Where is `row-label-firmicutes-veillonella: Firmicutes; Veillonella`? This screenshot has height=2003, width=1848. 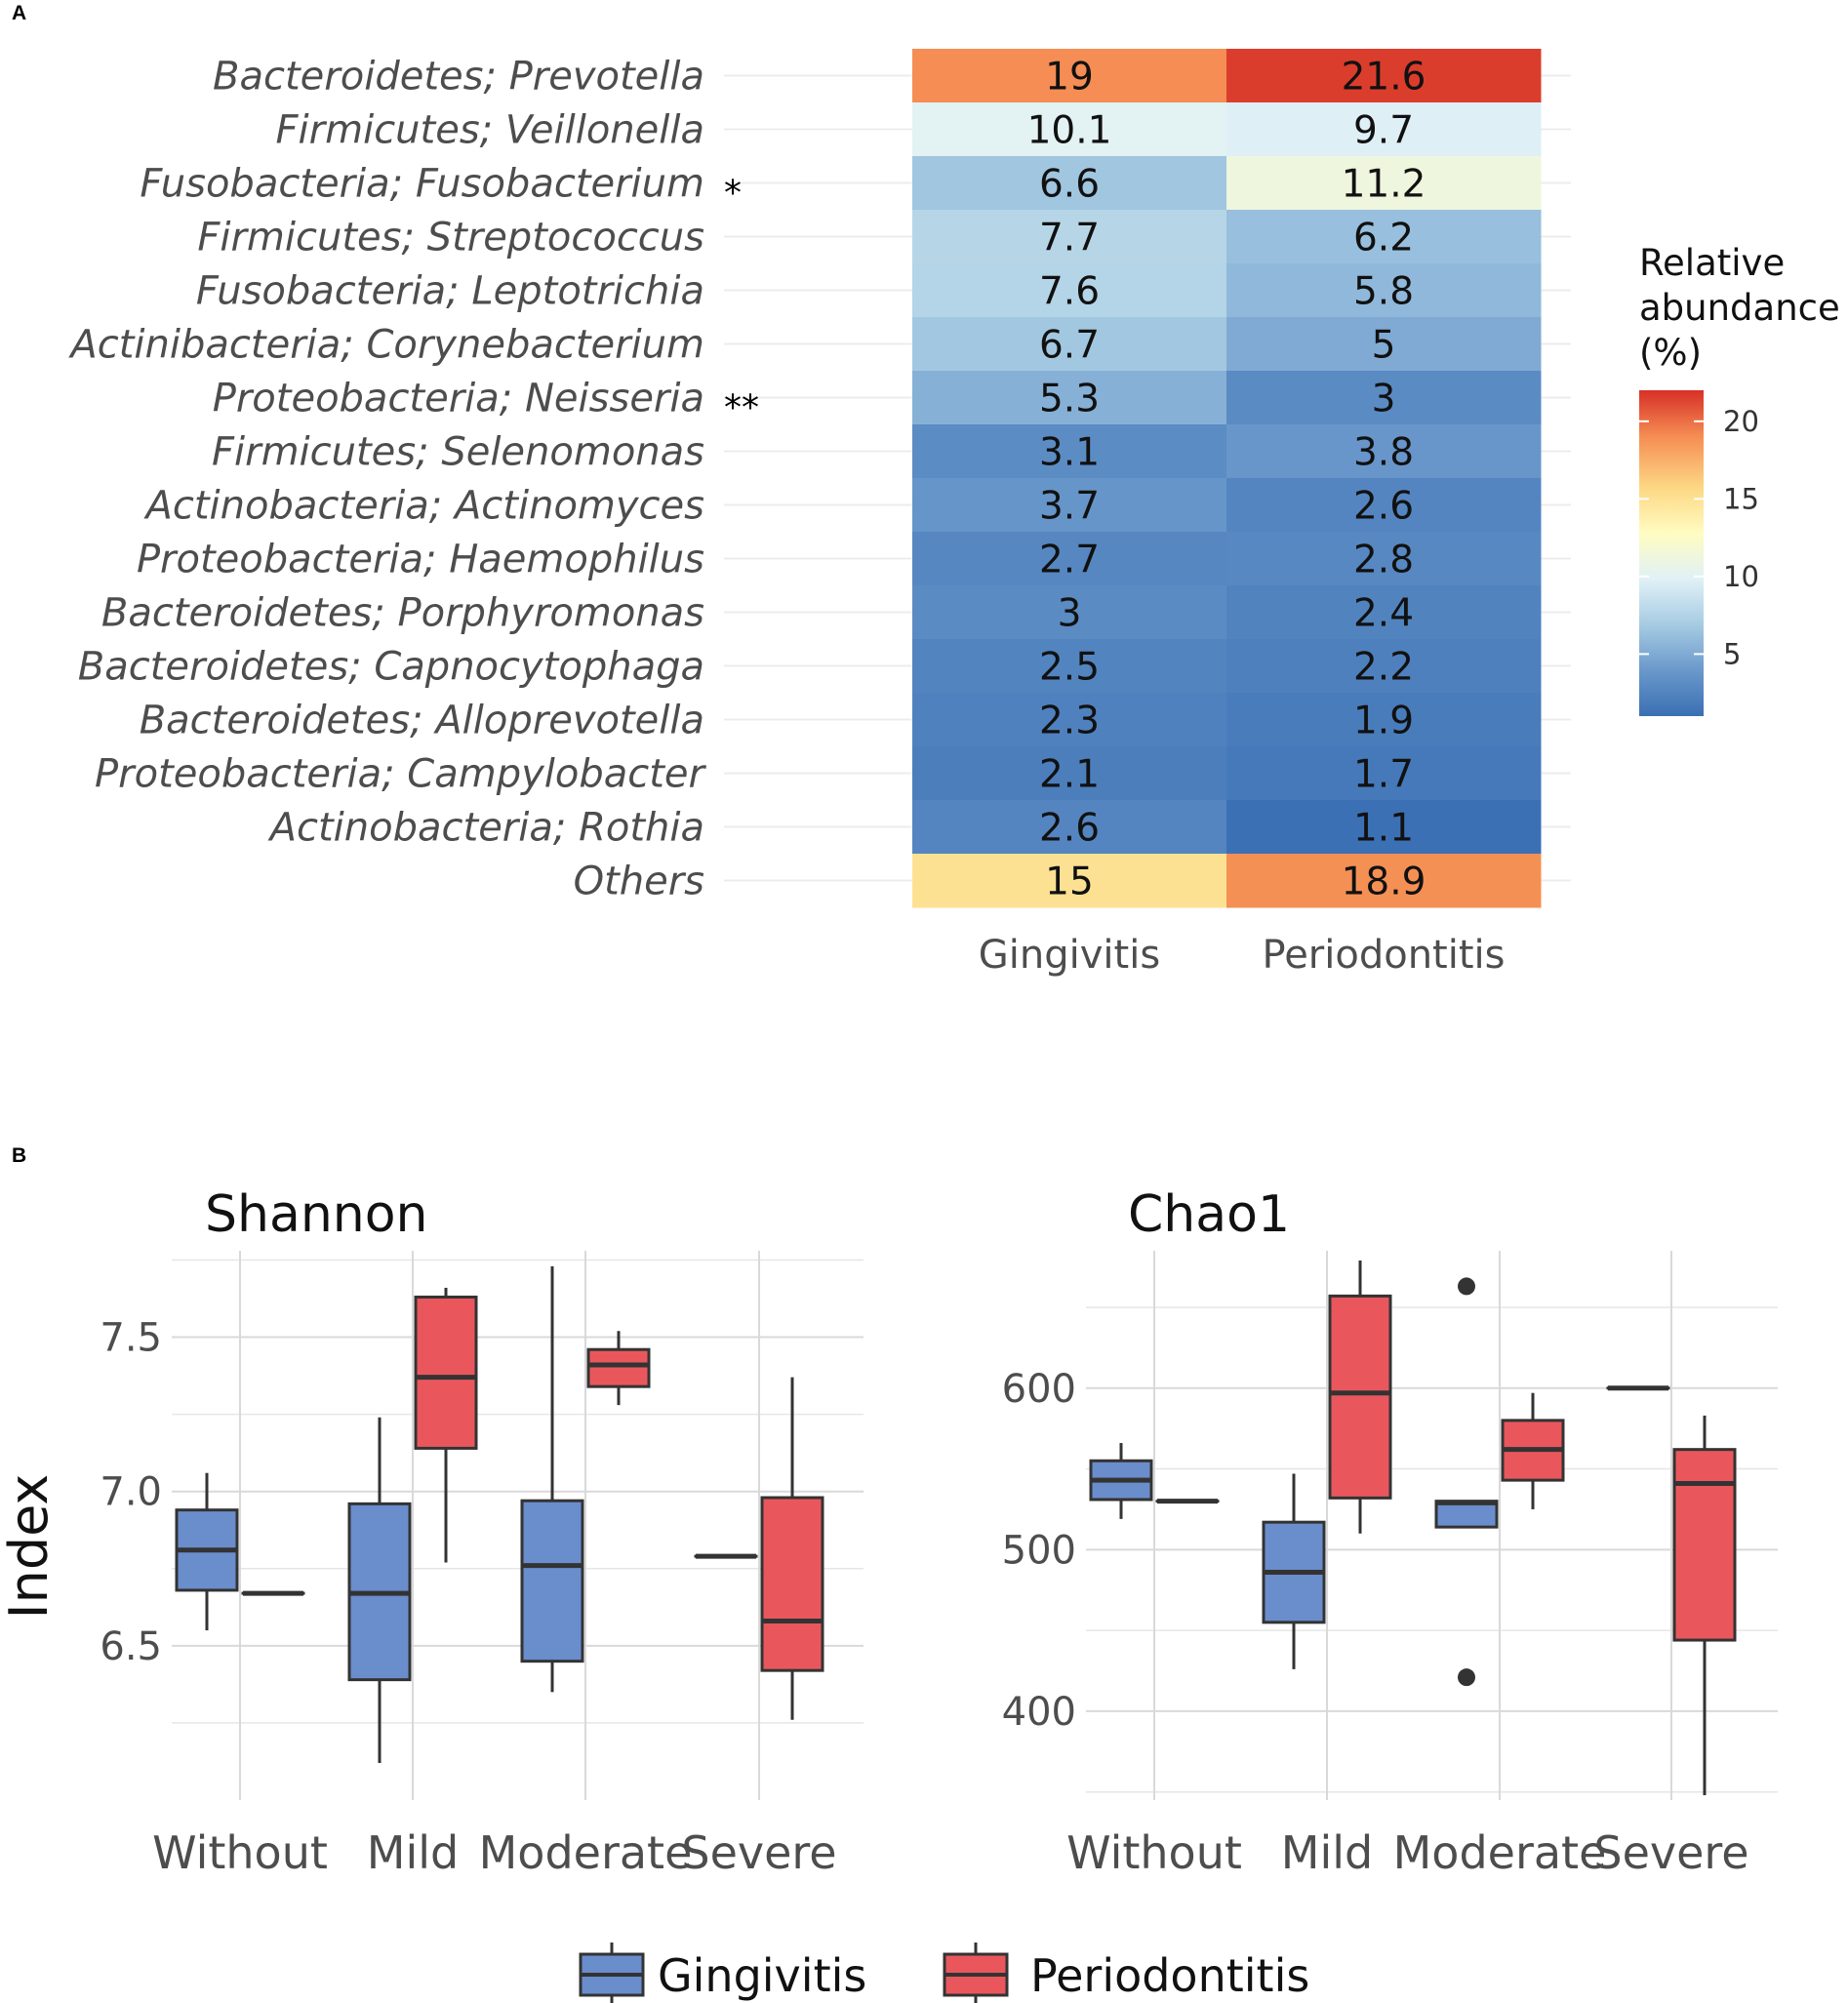 row-label-firmicutes-veillonella: Firmicutes; Veillonella is located at coordinates (490, 130).